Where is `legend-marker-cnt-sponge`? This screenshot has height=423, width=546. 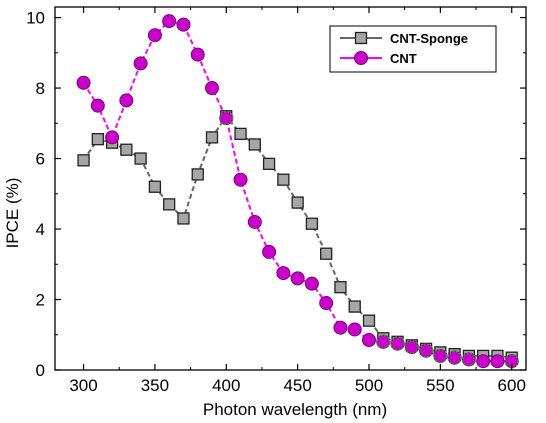
legend-marker-cnt-sponge is located at coordinates (361, 38).